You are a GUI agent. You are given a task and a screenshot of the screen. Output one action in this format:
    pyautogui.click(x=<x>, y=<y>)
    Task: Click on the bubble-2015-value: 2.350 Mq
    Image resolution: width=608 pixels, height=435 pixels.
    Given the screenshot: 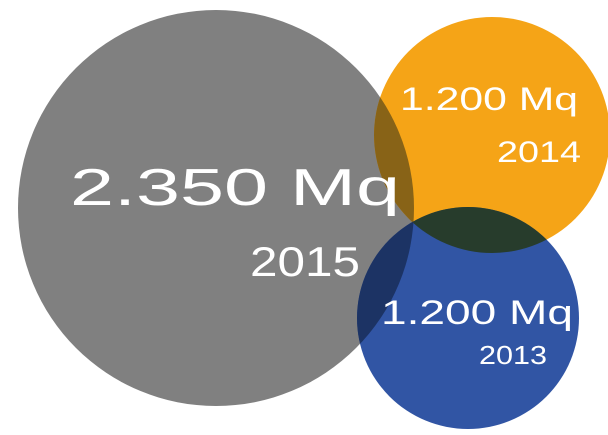 What is the action you would take?
    pyautogui.click(x=235, y=188)
    